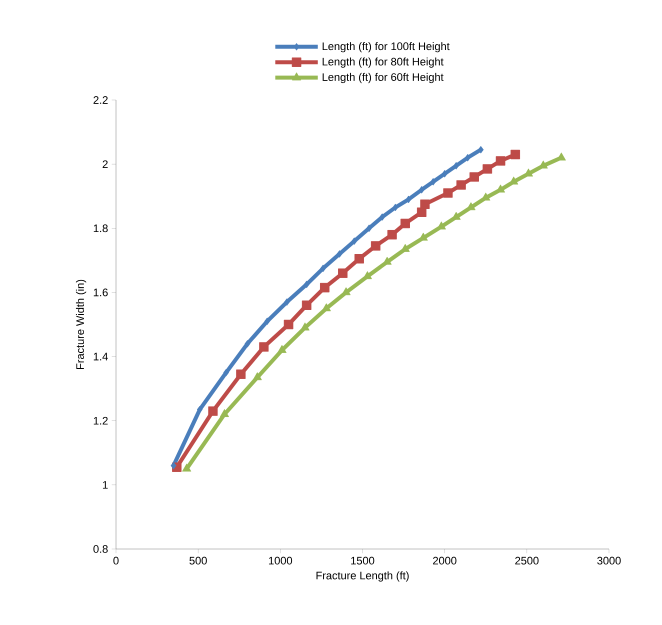 The image size is (662, 625). Describe the element at coordinates (280, 560) in the screenshot. I see `x-tick-label: 1000` at that location.